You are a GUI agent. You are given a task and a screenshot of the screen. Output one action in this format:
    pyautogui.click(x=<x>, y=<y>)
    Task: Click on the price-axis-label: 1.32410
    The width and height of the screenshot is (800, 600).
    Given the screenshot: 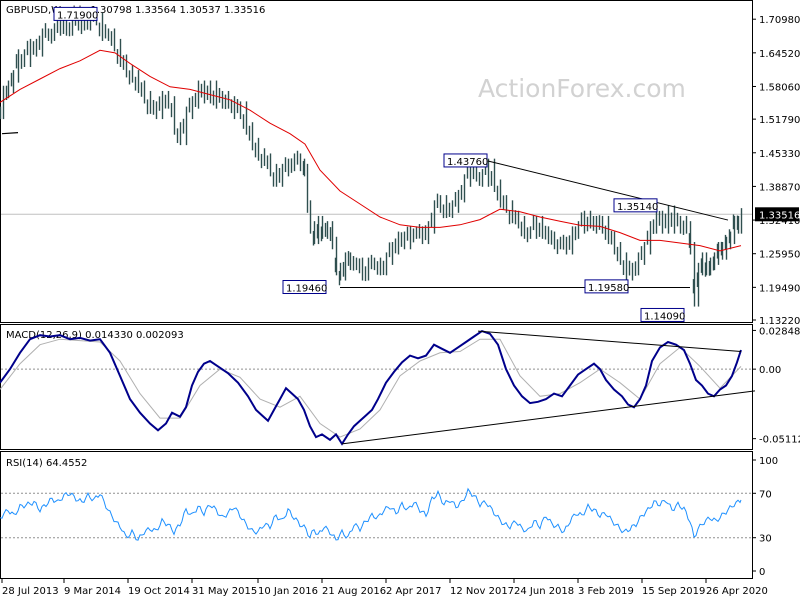 What is the action you would take?
    pyautogui.click(x=779, y=221)
    